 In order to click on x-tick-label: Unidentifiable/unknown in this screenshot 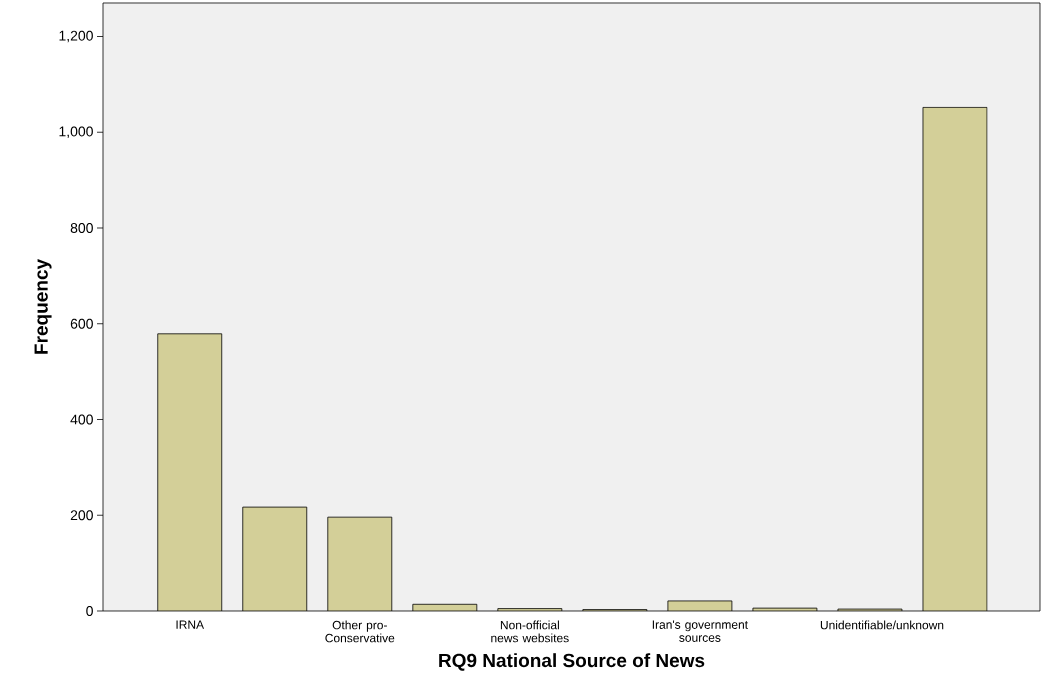, I will do `click(882, 625)`.